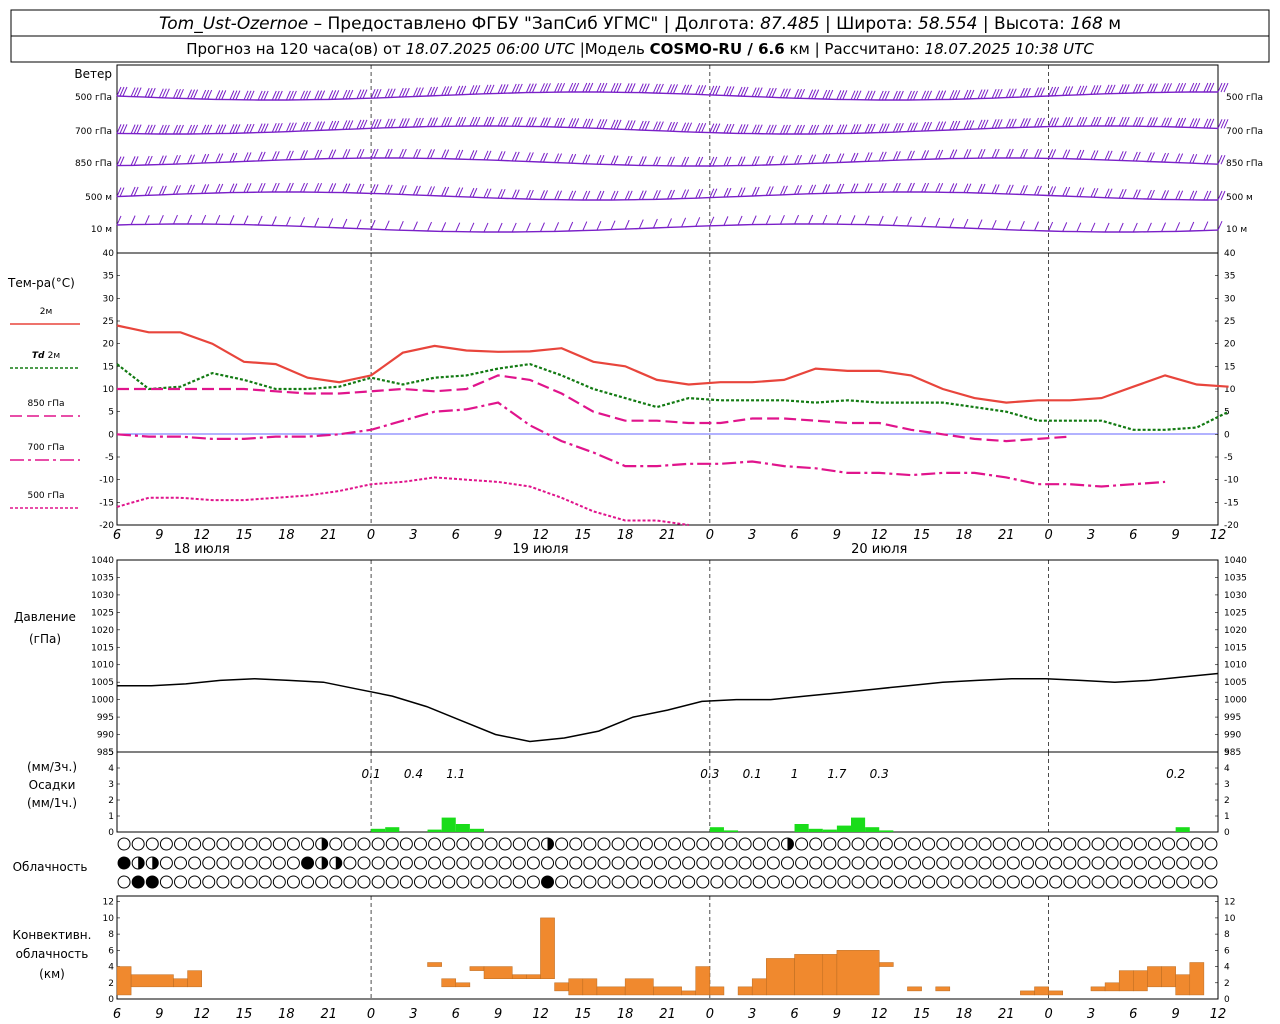 This screenshot has width=1280, height=1024. Describe the element at coordinates (1230, 345) in the screenshot. I see `temp-tick: 20` at that location.